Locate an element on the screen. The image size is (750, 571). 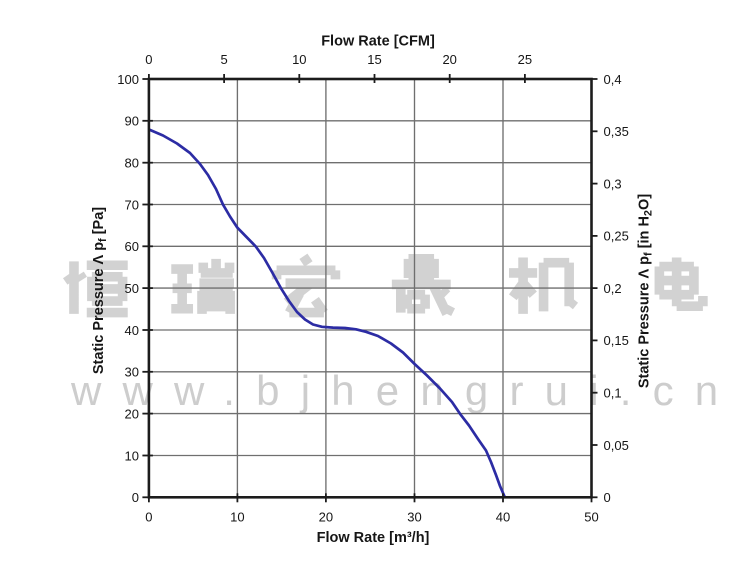
svg-text: 0,05 is located at coordinates (616, 445).